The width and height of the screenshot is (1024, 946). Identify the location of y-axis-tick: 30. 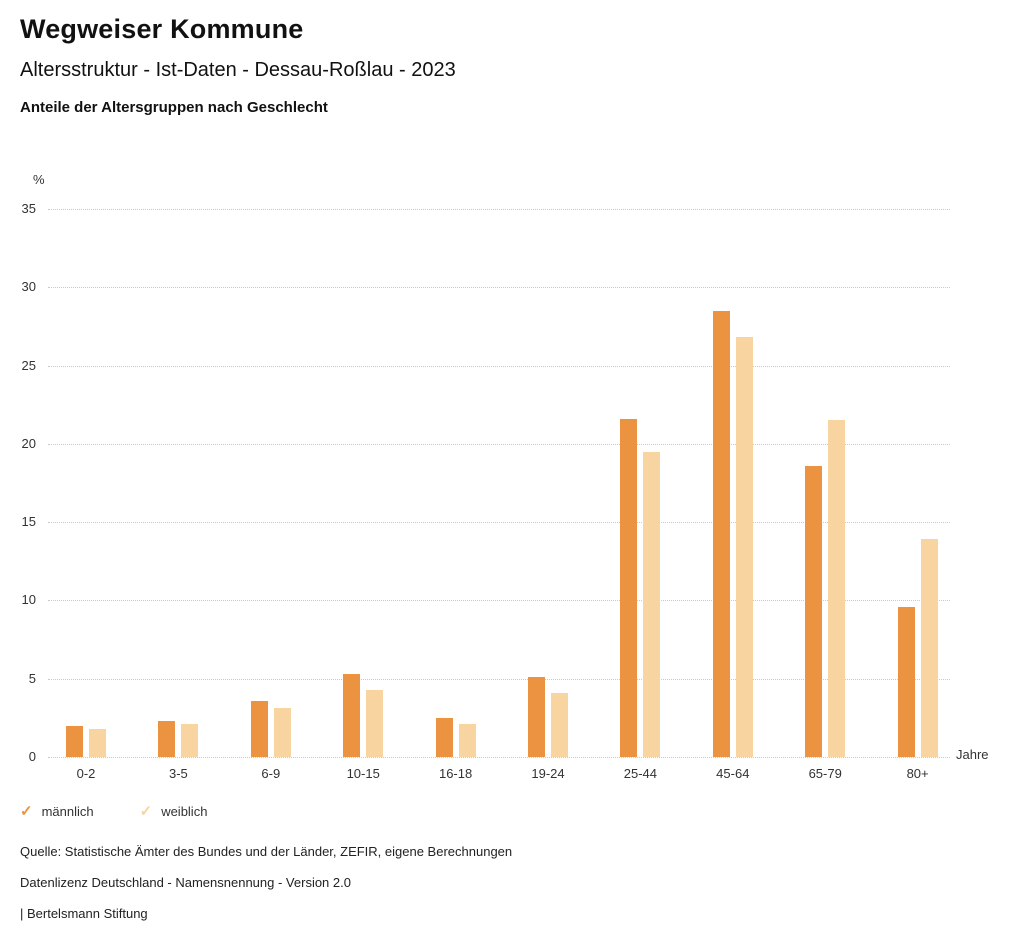
(28, 287).